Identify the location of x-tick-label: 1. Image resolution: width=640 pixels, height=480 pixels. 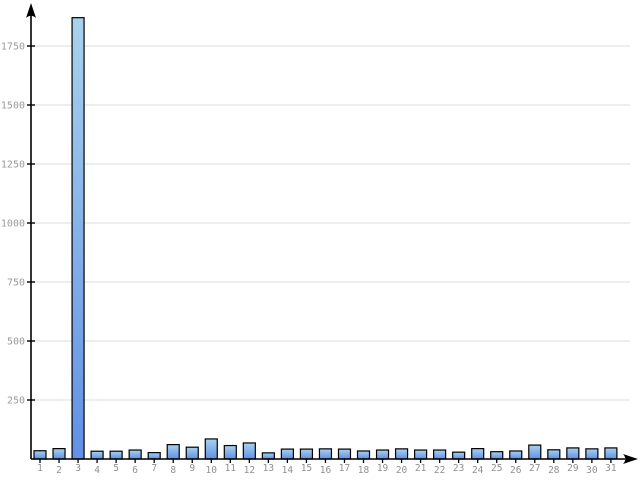
(40, 468).